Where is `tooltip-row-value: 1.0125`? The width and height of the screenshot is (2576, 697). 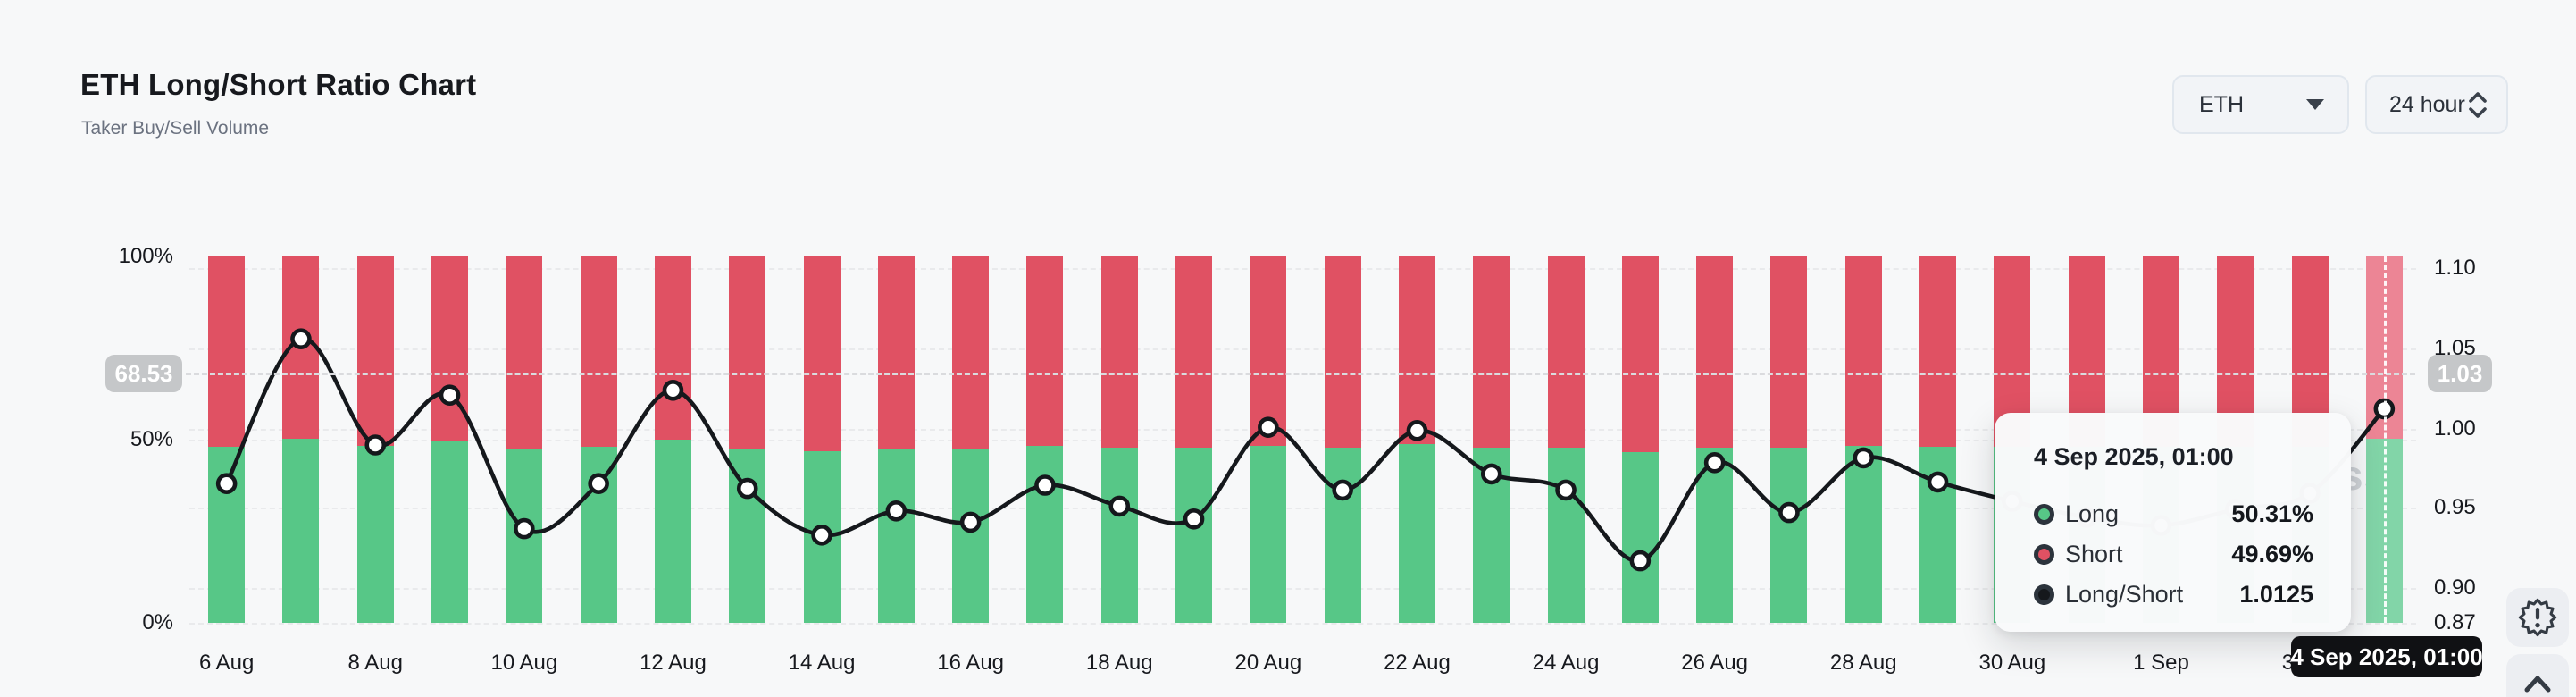 tooltip-row-value: 1.0125 is located at coordinates (2276, 595).